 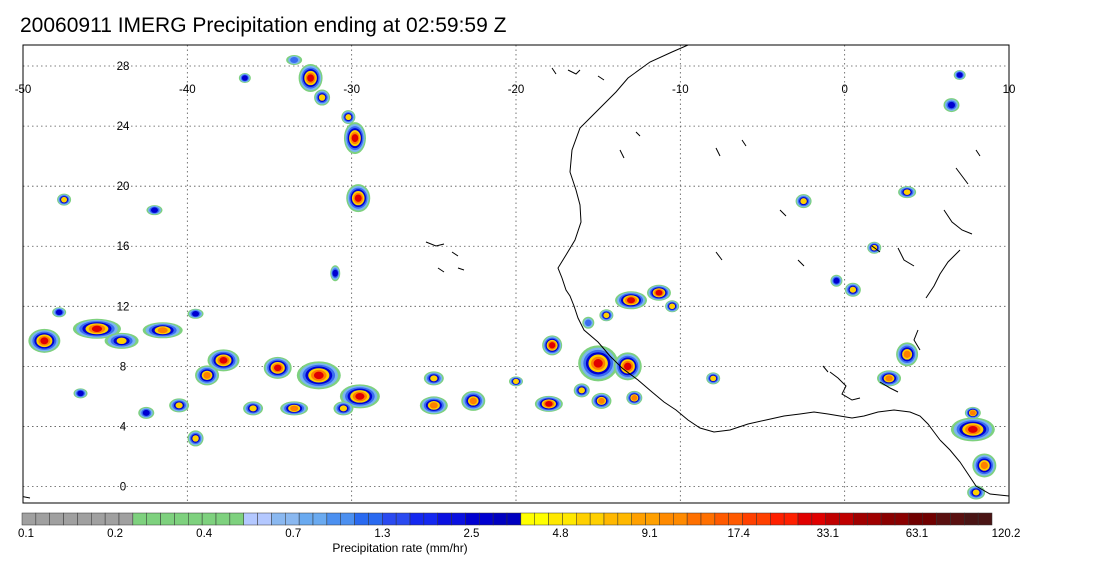 What do you see at coordinates (560, 534) in the screenshot?
I see `colorbar-label: 4.8` at bounding box center [560, 534].